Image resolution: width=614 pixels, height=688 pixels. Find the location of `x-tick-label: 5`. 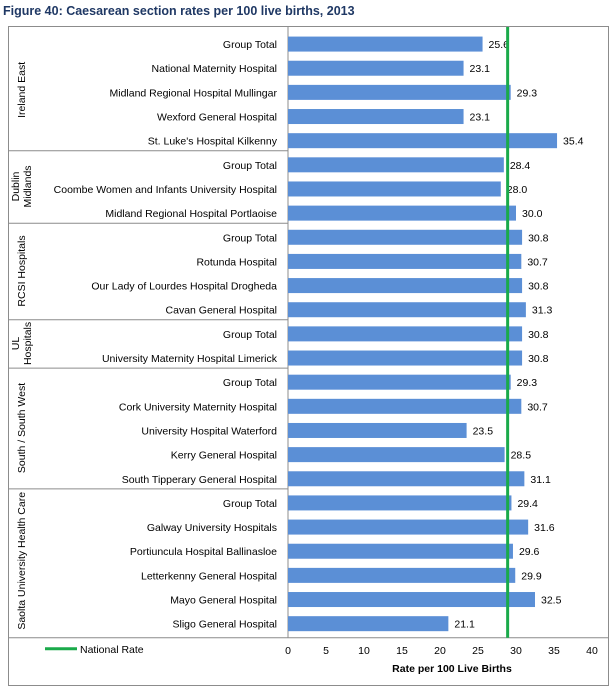

x-tick-label: 5 is located at coordinates (326, 651).